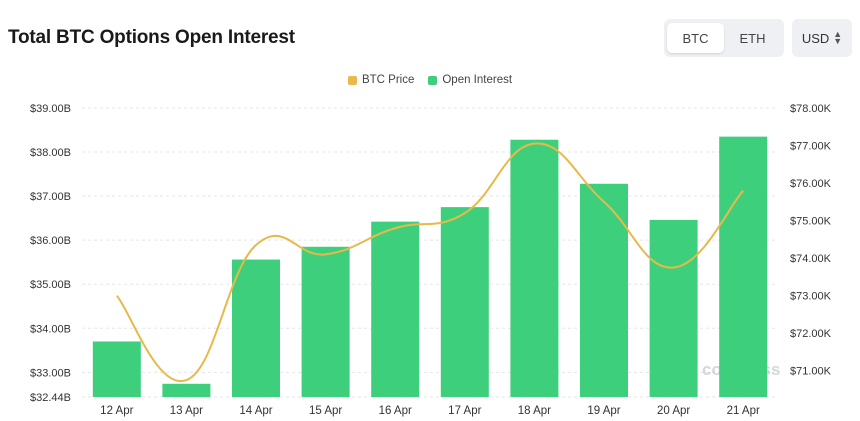 The image size is (860, 421). Describe the element at coordinates (395, 411) in the screenshot. I see `x-tick-label: 16 Apr` at that location.